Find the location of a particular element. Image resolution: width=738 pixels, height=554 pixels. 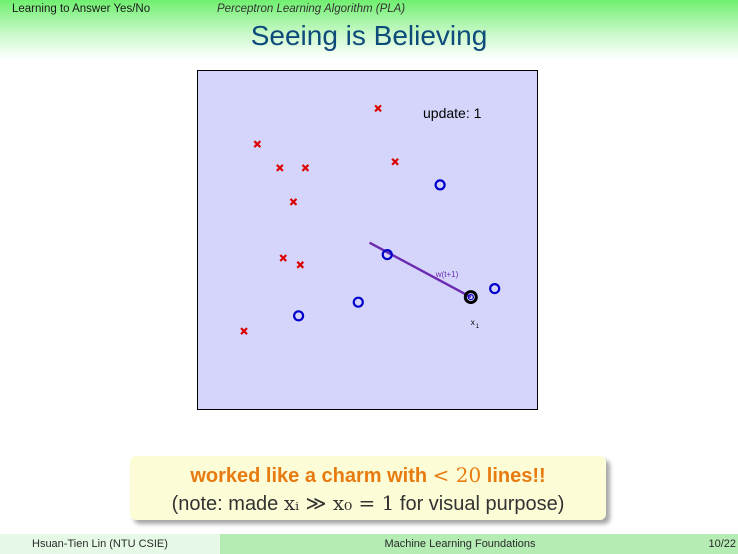

pla-plot-svg: update: 1 w(t+1) x 1 is located at coordinates (370, 219).